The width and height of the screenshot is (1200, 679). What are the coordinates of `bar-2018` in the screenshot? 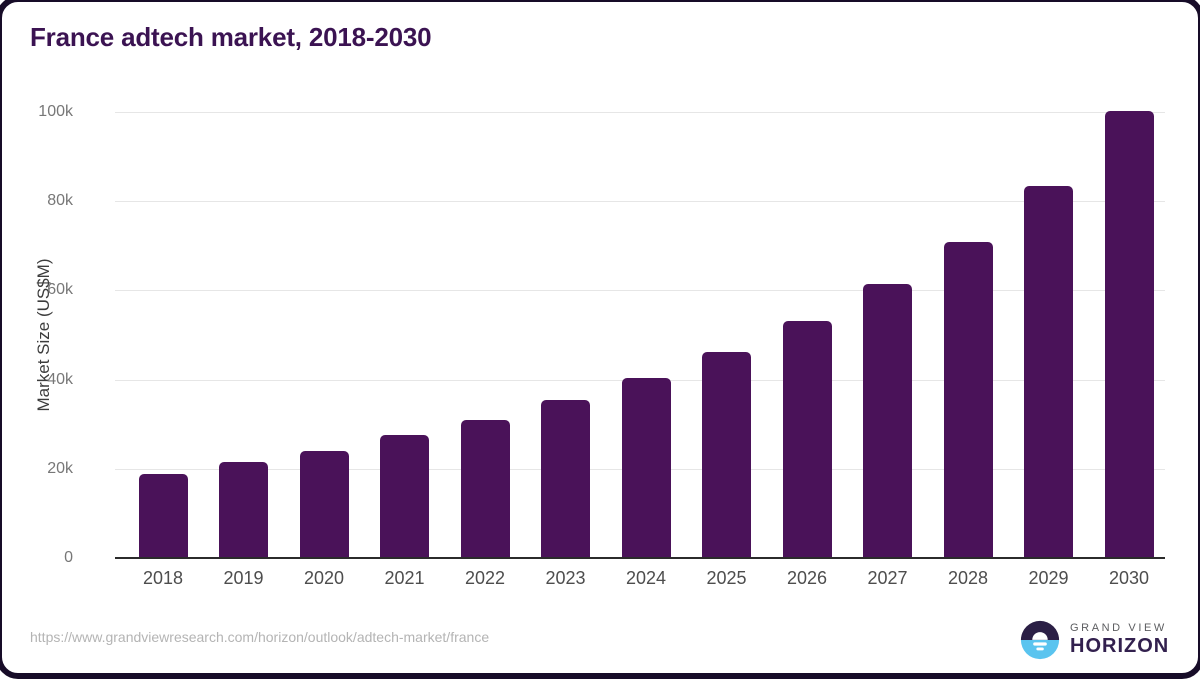 It's located at (163, 516).